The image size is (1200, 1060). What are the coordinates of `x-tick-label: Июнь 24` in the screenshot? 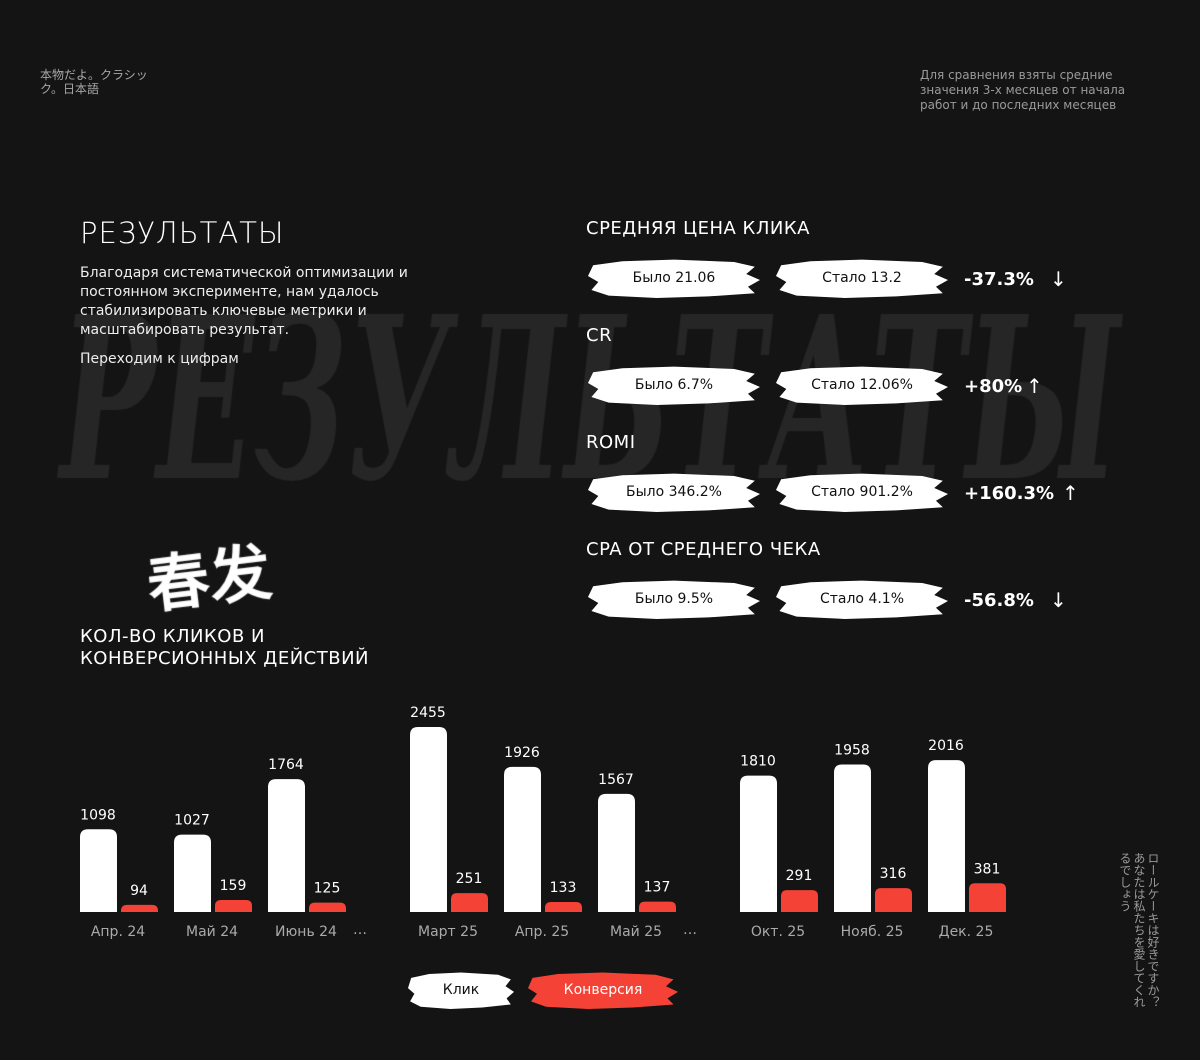 It's located at (306, 932).